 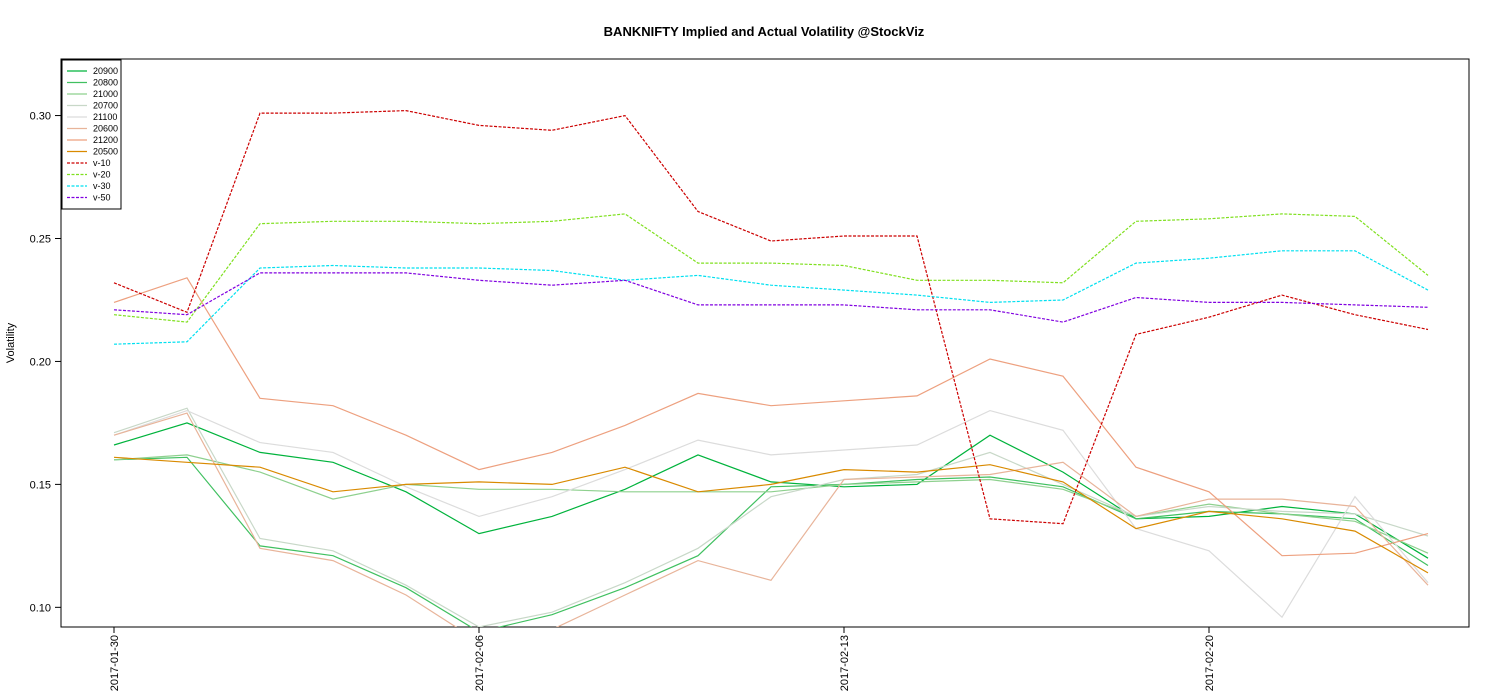 I want to click on x-tick-label: 2017-02-20, so click(x=1210, y=663).